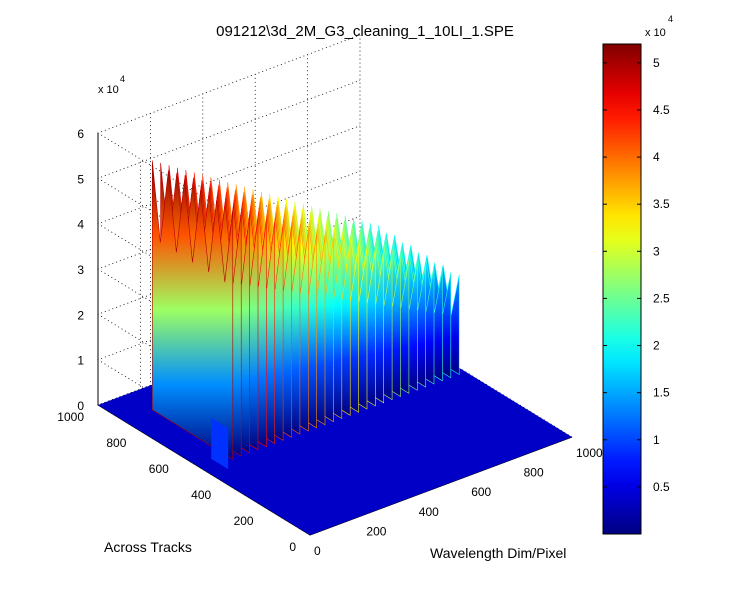 The height and width of the screenshot is (600, 750). I want to click on x-tick-label: 800, so click(534, 473).